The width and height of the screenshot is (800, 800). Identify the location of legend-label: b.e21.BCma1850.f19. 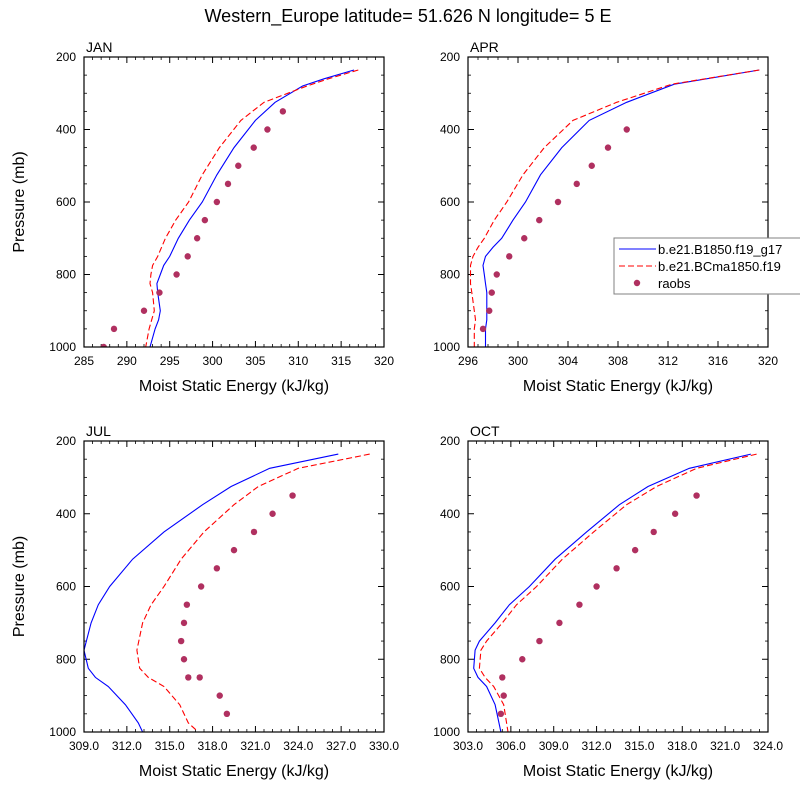
(719, 266).